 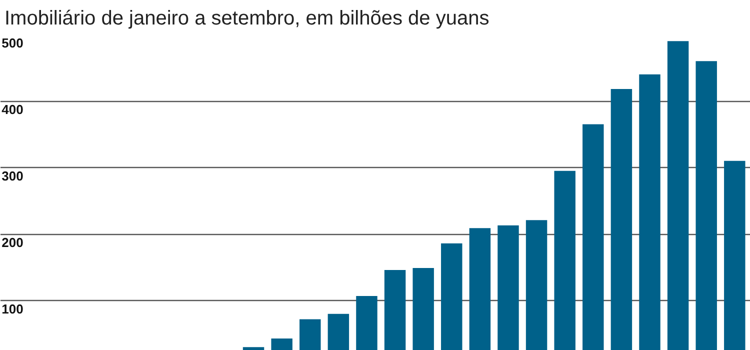 I want to click on y-tick-label: 500, so click(x=13, y=43).